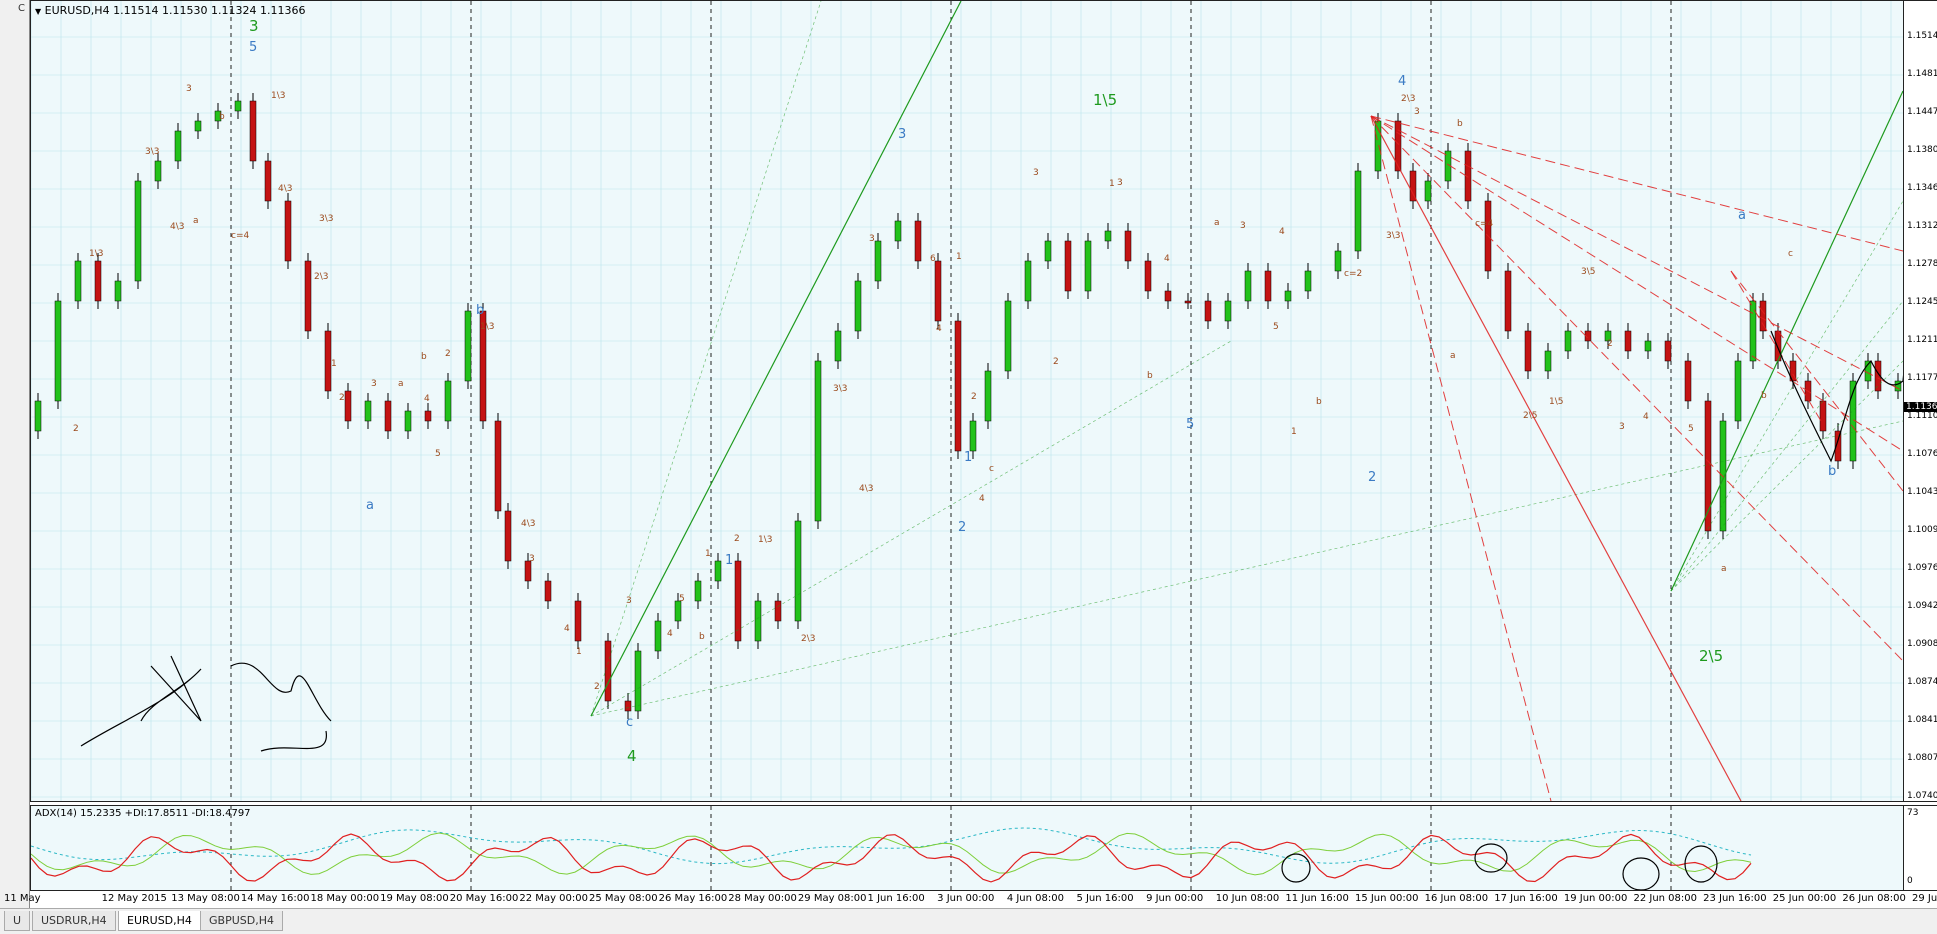 The height and width of the screenshot is (934, 1937). Describe the element at coordinates (1922, 454) in the screenshot. I see `price-tick-label: 1.1076` at that location.